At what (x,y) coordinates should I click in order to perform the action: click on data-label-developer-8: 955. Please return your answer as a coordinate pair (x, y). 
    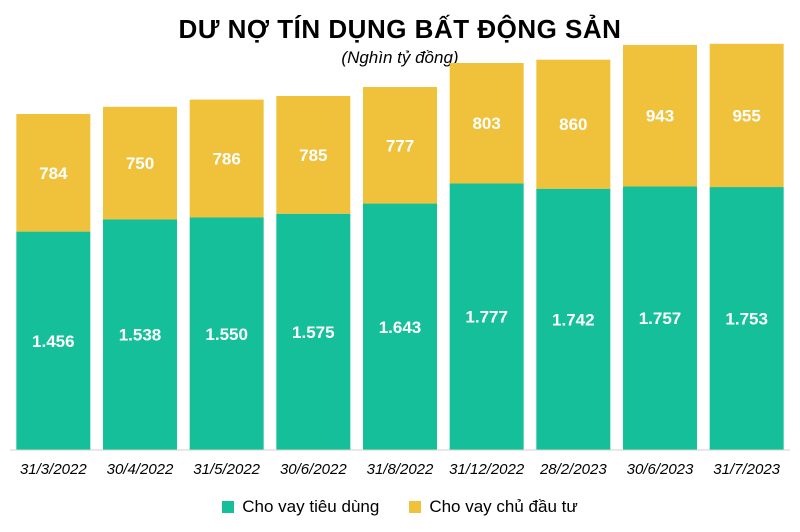
    Looking at the image, I should click on (746, 115).